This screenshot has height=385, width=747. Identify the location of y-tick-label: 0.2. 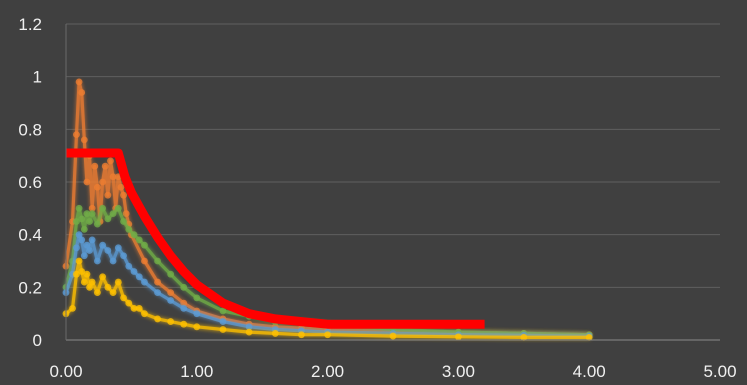
(30, 287).